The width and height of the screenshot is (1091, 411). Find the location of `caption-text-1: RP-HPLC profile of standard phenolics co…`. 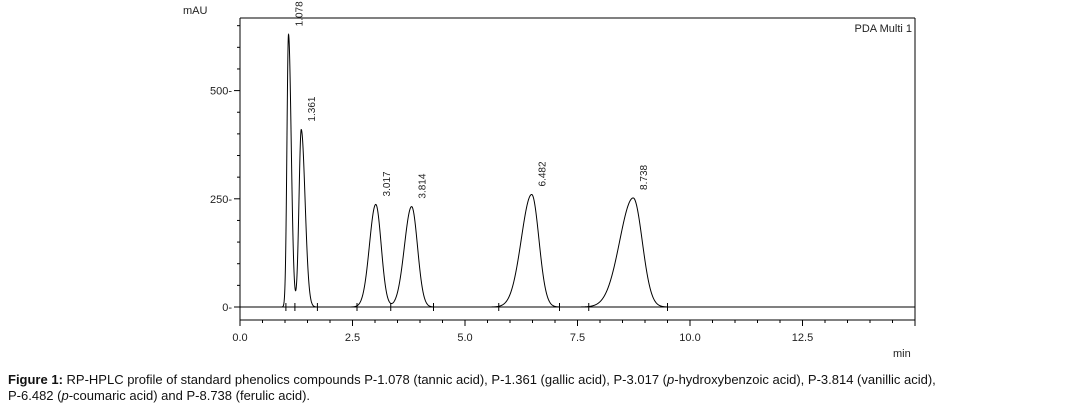

caption-text-1: RP-HPLC profile of standard phenolics co… is located at coordinates (364, 379).